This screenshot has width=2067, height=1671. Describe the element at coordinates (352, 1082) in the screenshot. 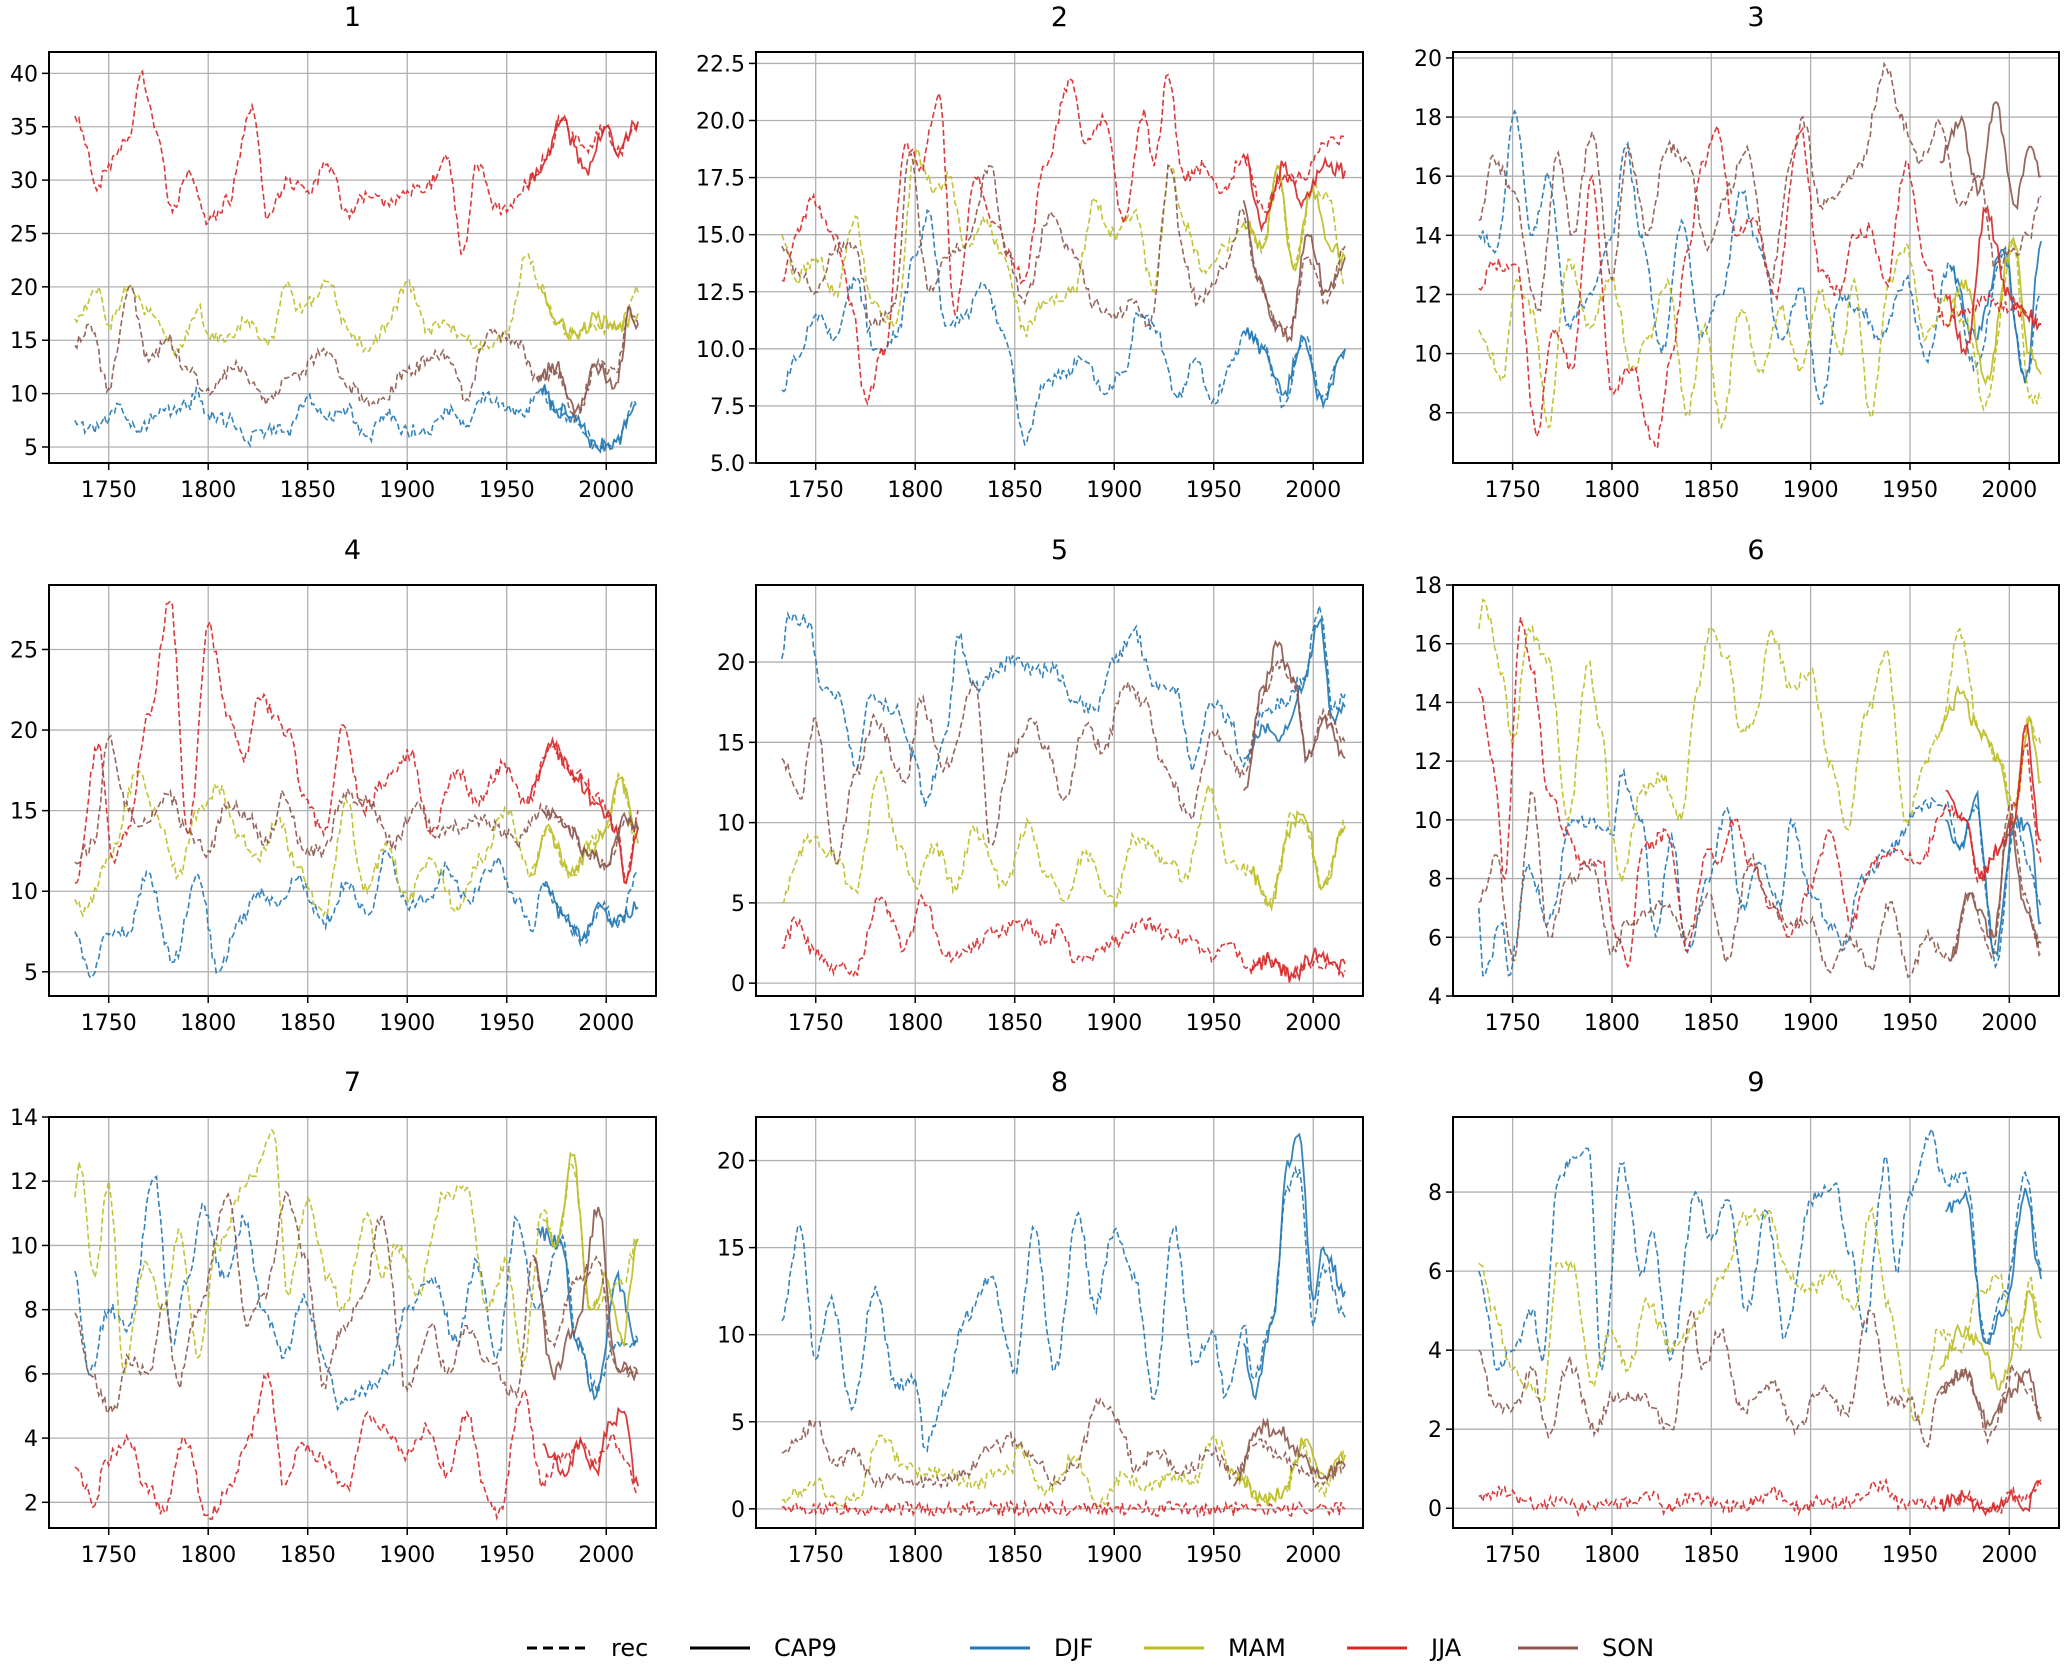

I see `chart-title: 7` at that location.